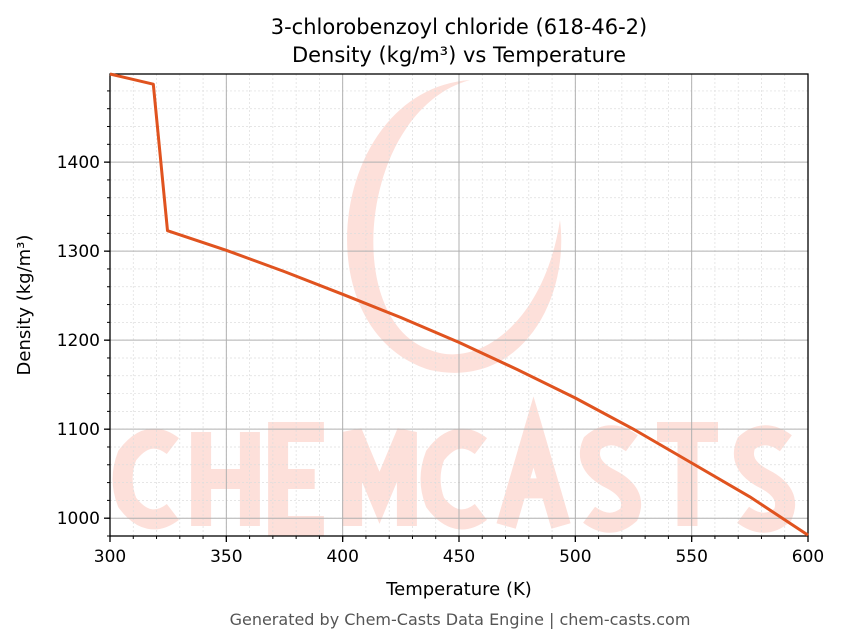 The width and height of the screenshot is (843, 644). What do you see at coordinates (458, 589) in the screenshot?
I see `x-axis-label: Temperature (K)` at bounding box center [458, 589].